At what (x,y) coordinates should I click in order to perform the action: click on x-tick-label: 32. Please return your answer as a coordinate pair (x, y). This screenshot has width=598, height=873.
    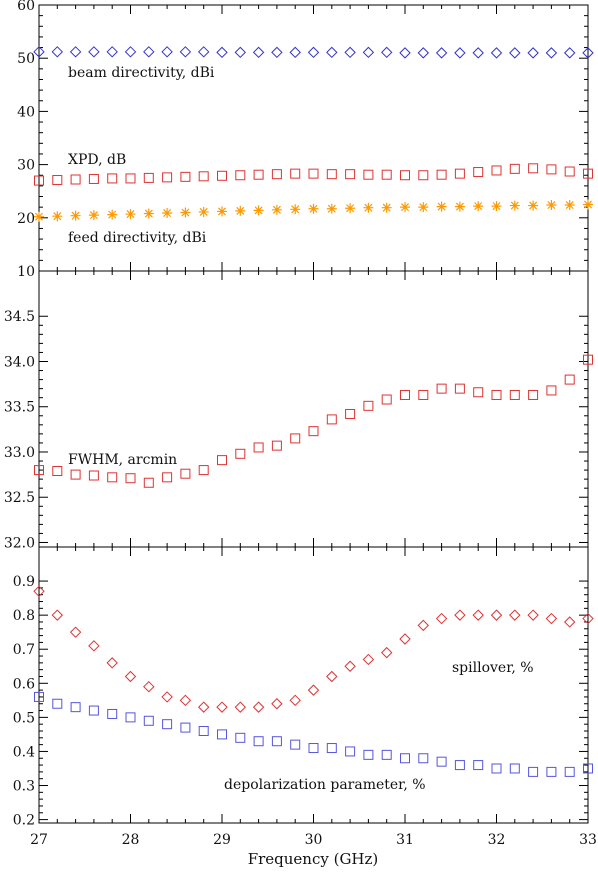
    Looking at the image, I should click on (497, 840).